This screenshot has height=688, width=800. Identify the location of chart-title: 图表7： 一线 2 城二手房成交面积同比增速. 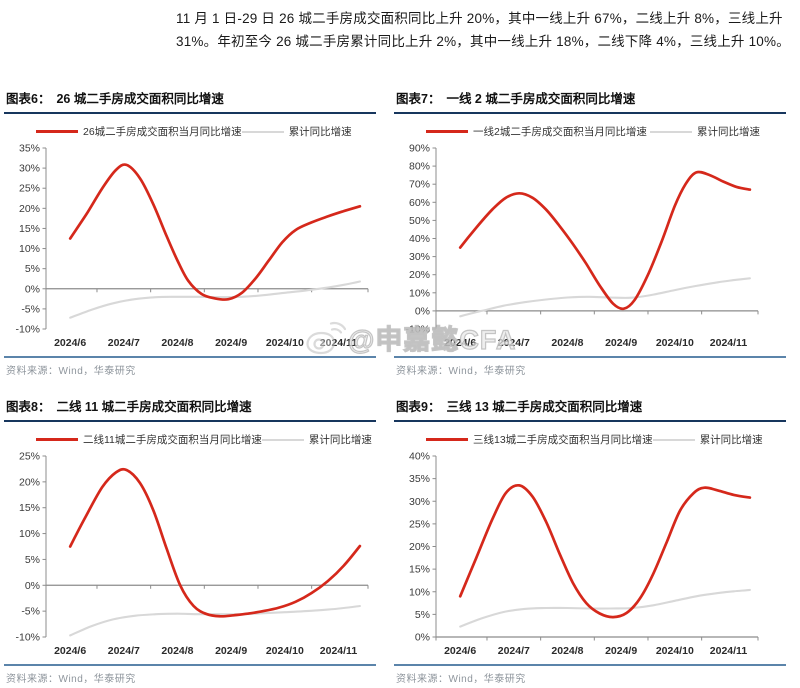
(590, 100).